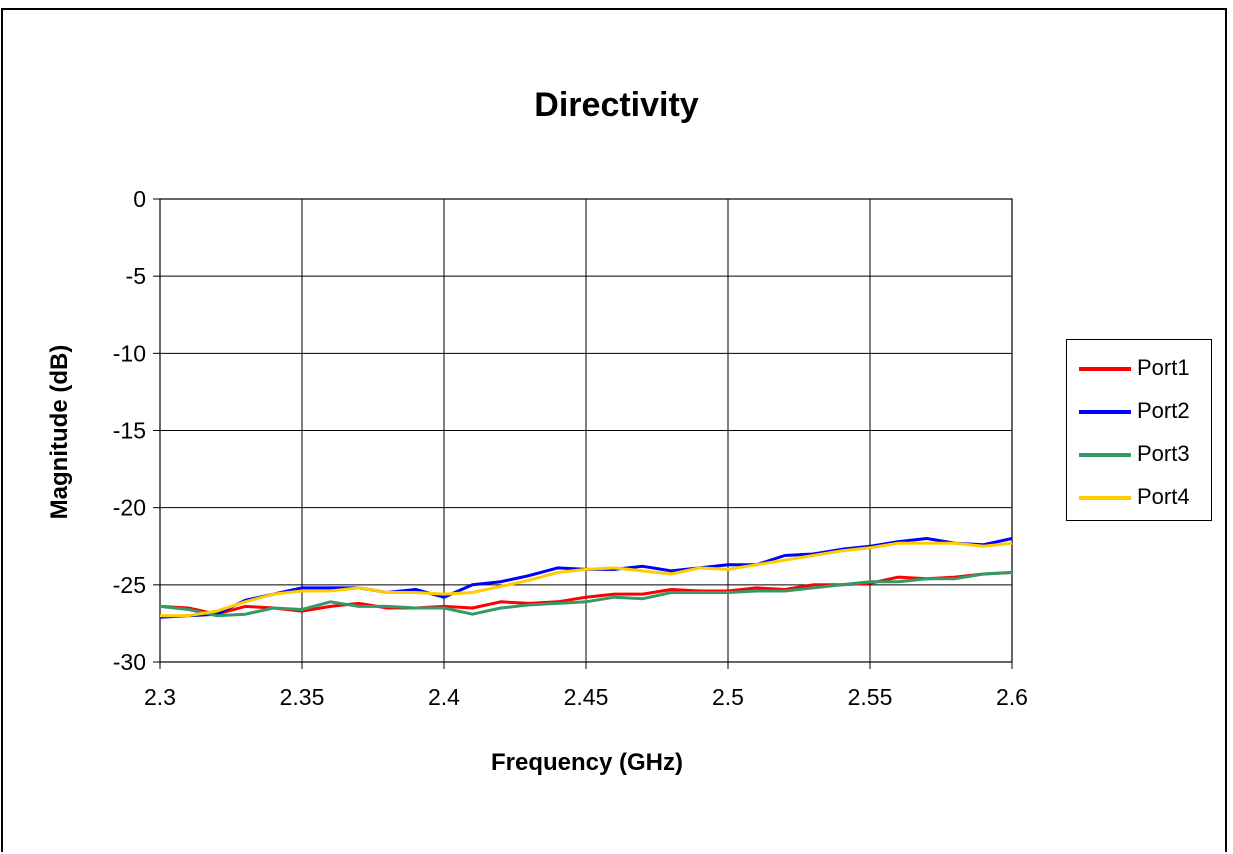  What do you see at coordinates (586, 697) in the screenshot?
I see `x-tick-label: 2.45` at bounding box center [586, 697].